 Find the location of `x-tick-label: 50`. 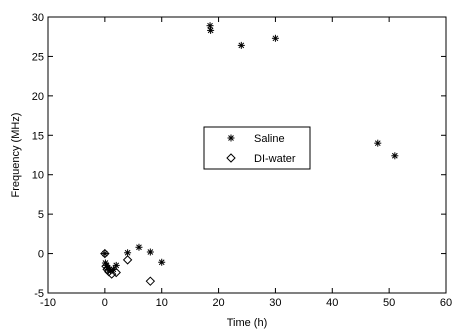

x-tick-label: 50 is located at coordinates (389, 303).